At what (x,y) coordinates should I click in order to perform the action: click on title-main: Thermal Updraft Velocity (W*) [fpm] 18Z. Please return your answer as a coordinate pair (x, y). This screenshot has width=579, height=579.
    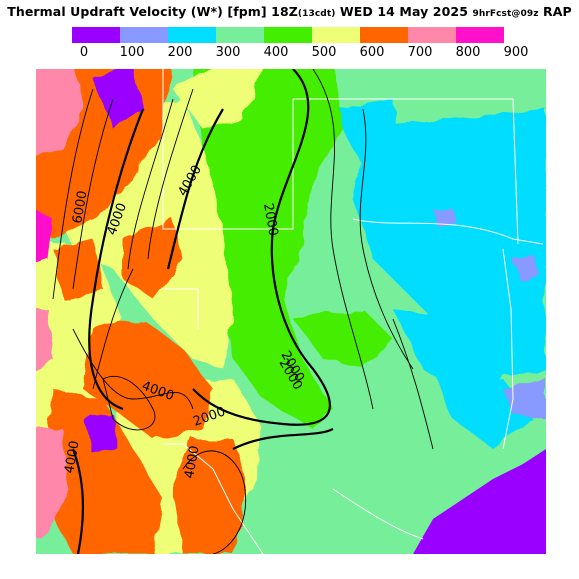
    Looking at the image, I should click on (152, 11).